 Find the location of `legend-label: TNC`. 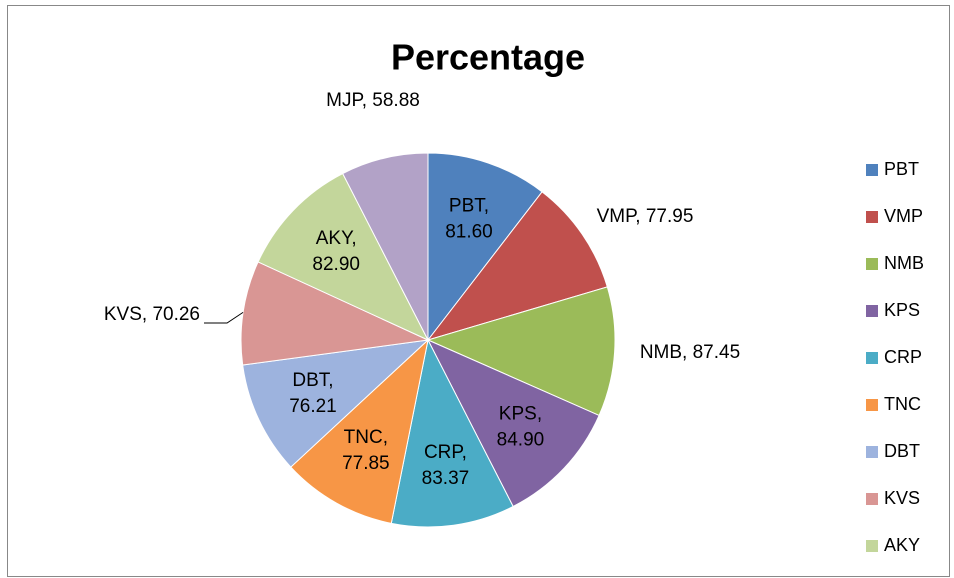

legend-label: TNC is located at coordinates (902, 404).